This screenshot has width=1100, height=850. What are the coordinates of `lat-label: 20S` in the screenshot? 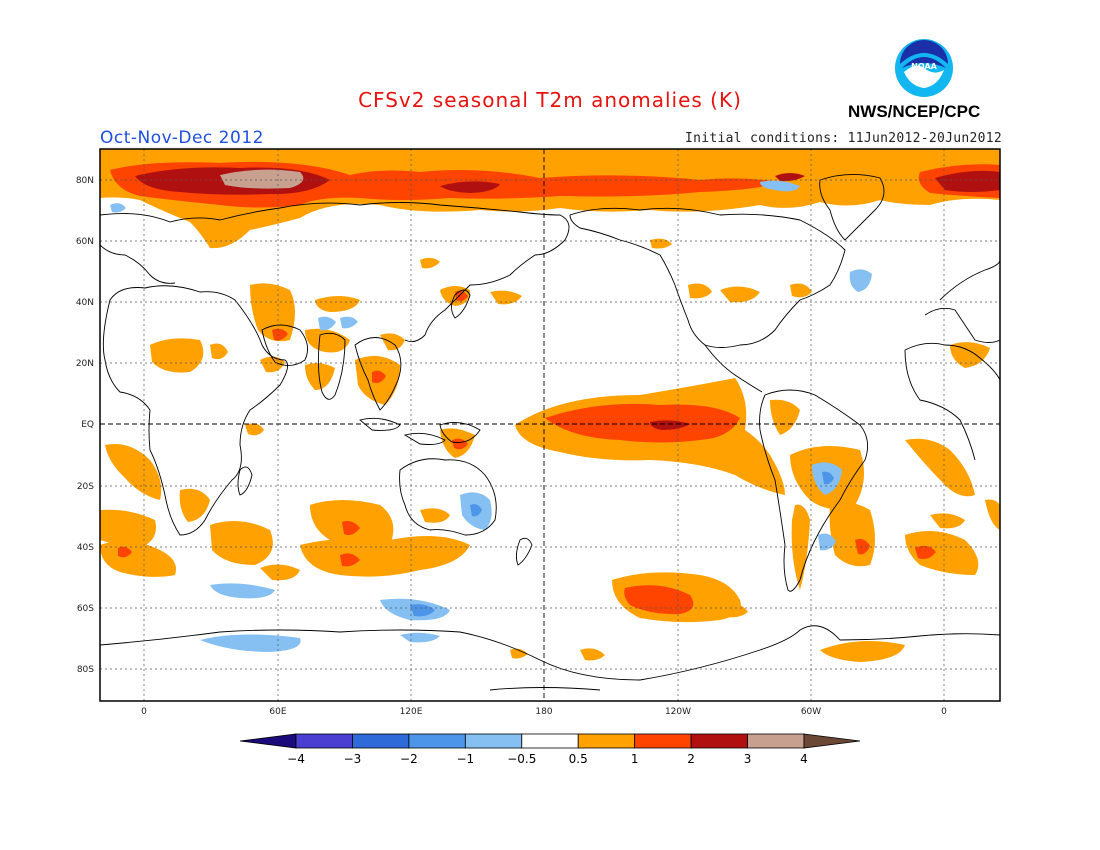 It's located at (85, 487).